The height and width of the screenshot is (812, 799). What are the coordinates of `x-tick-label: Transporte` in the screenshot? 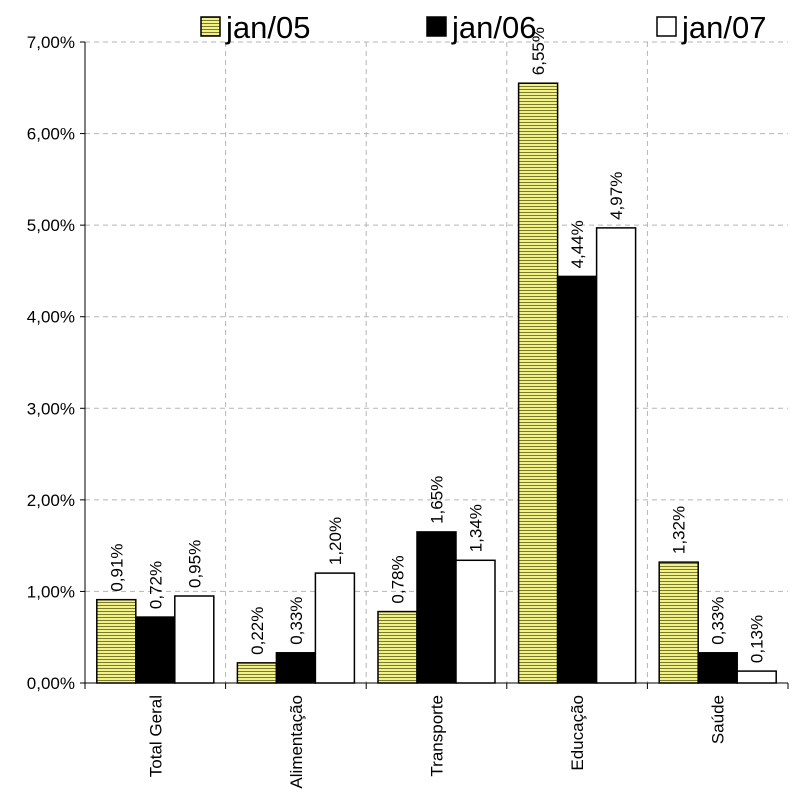 It's located at (437, 736).